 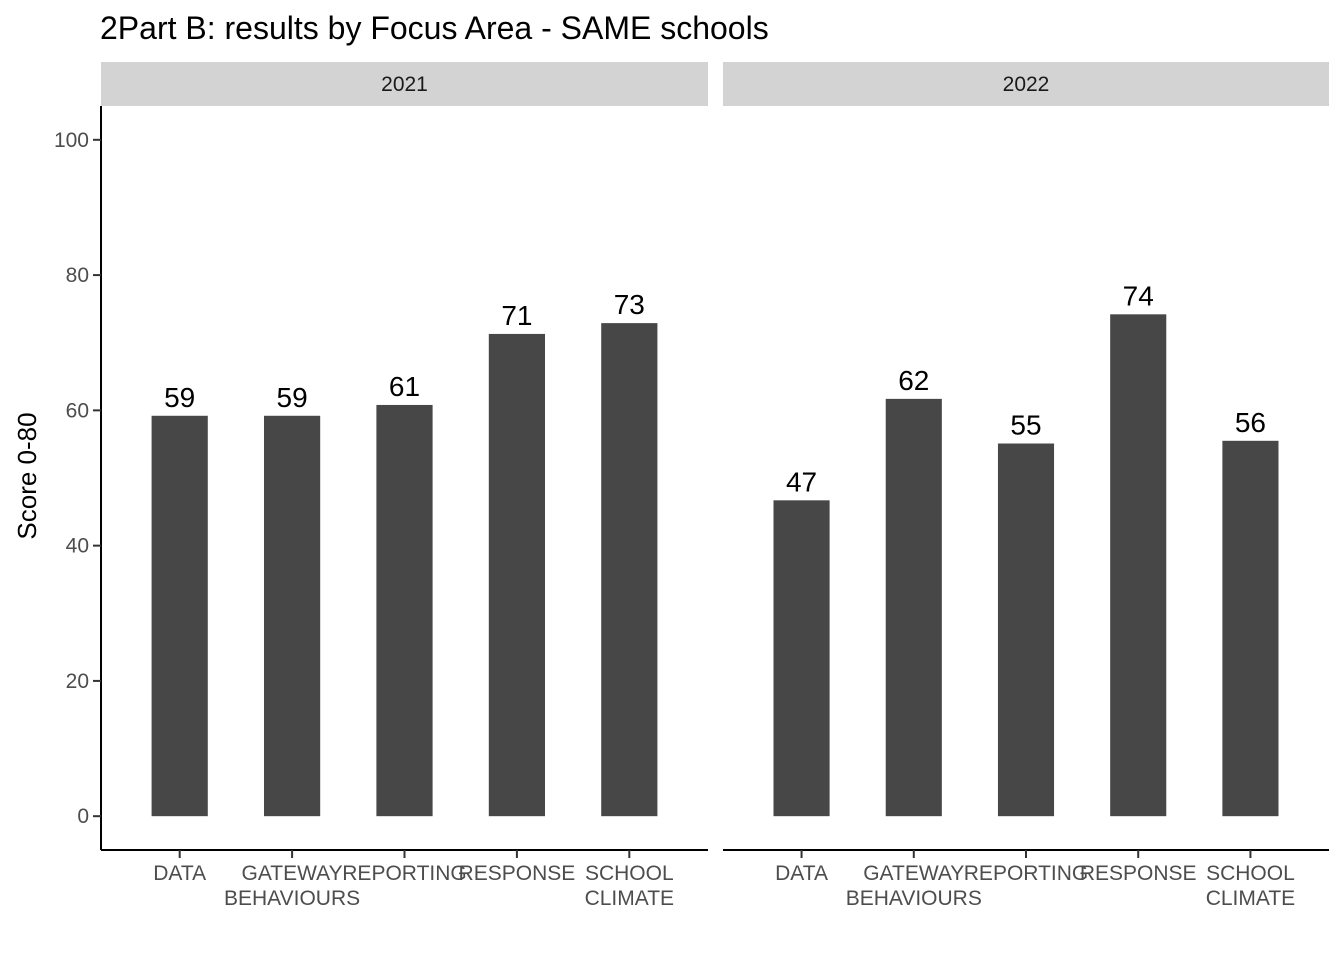 What do you see at coordinates (77, 275) in the screenshot?
I see `y-tick-label: 80` at bounding box center [77, 275].